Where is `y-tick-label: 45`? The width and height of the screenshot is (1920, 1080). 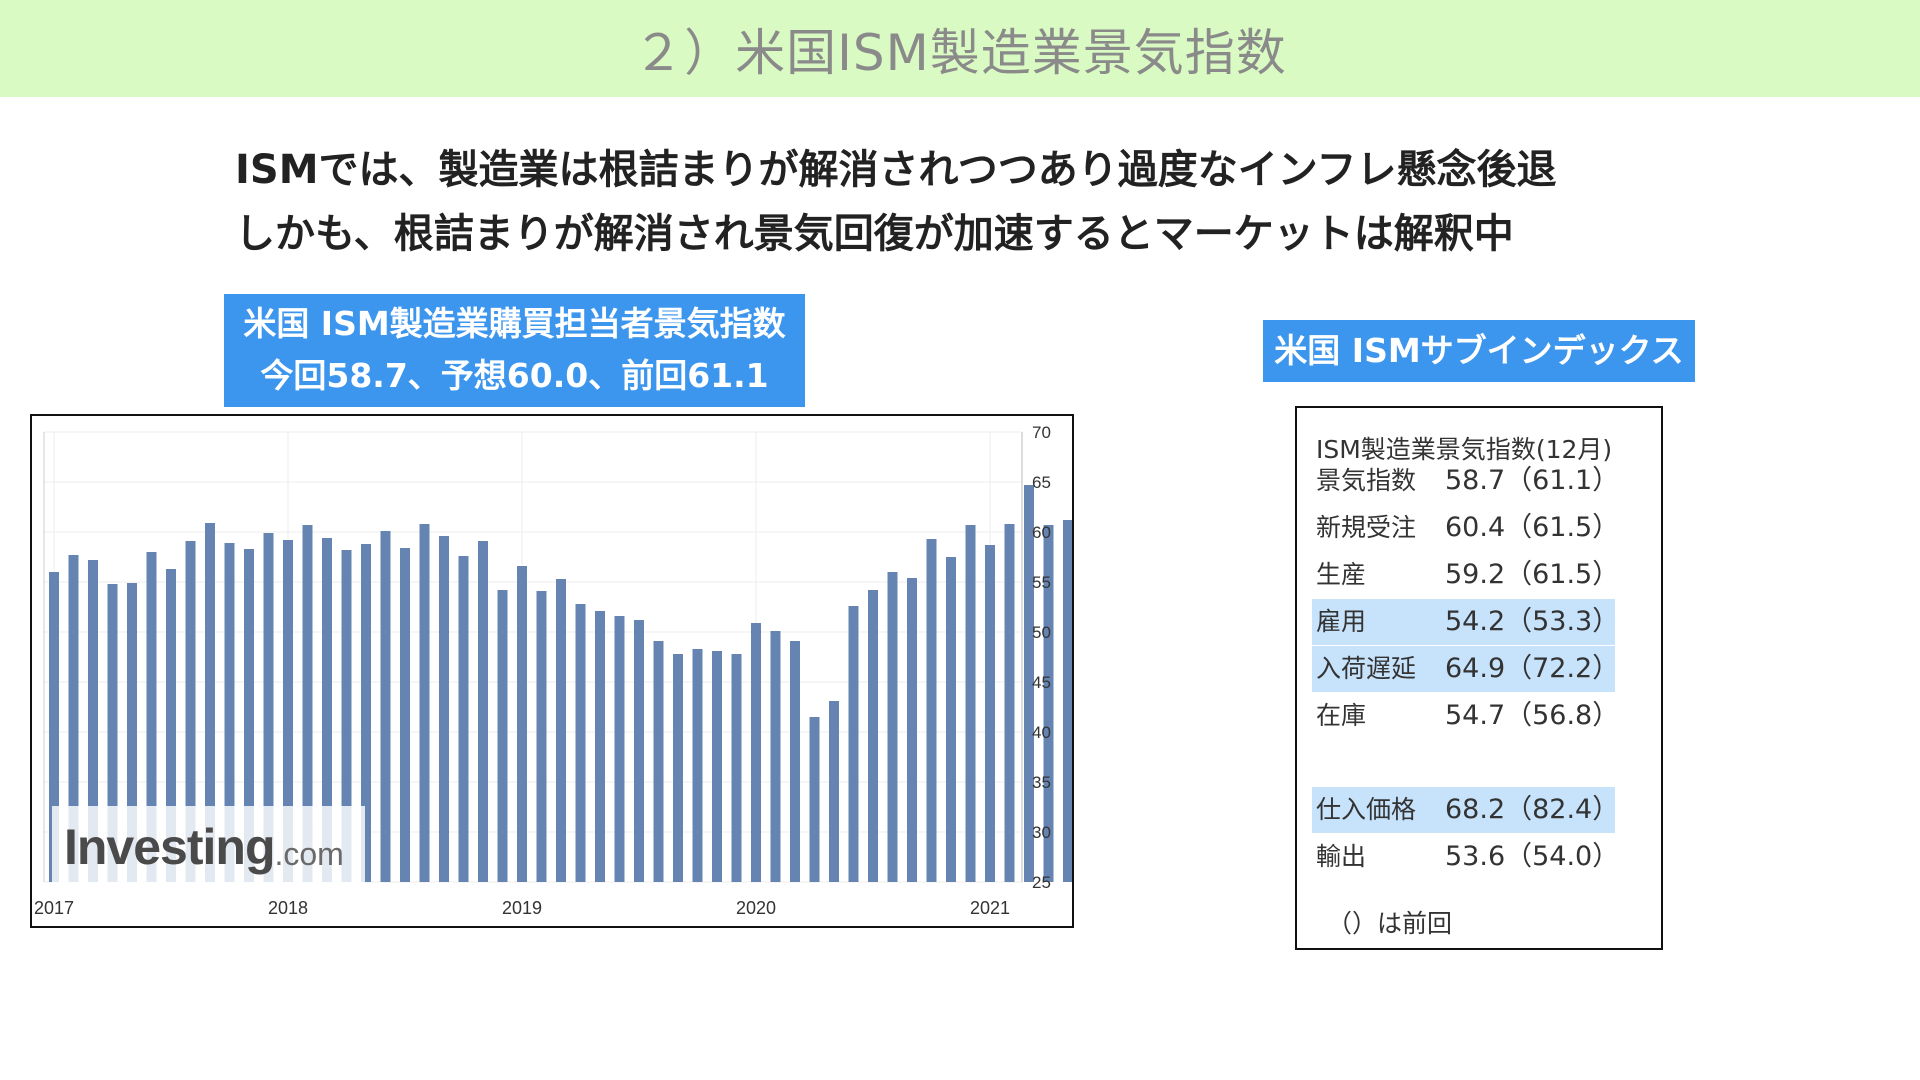 y-tick-label: 45 is located at coordinates (1041, 682).